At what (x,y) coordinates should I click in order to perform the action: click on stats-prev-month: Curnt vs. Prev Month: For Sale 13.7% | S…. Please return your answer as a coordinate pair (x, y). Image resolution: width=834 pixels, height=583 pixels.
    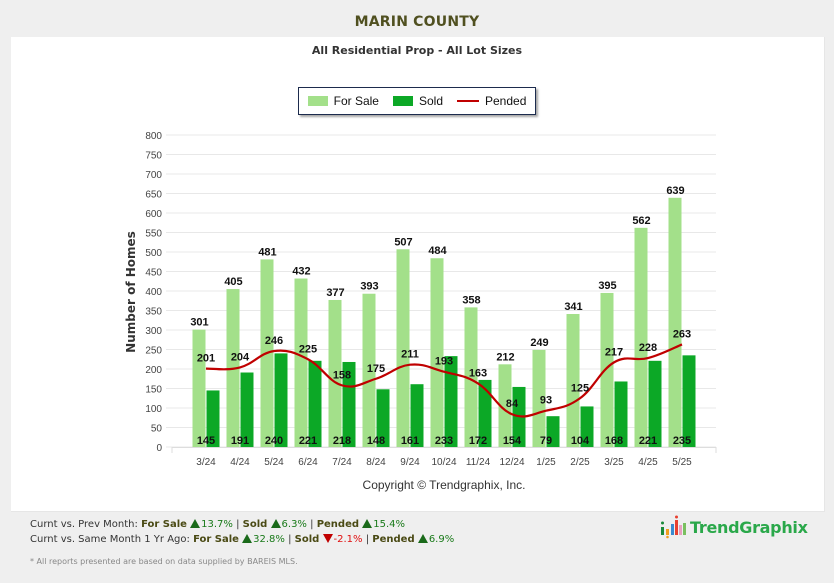
    Looking at the image, I should click on (242, 524).